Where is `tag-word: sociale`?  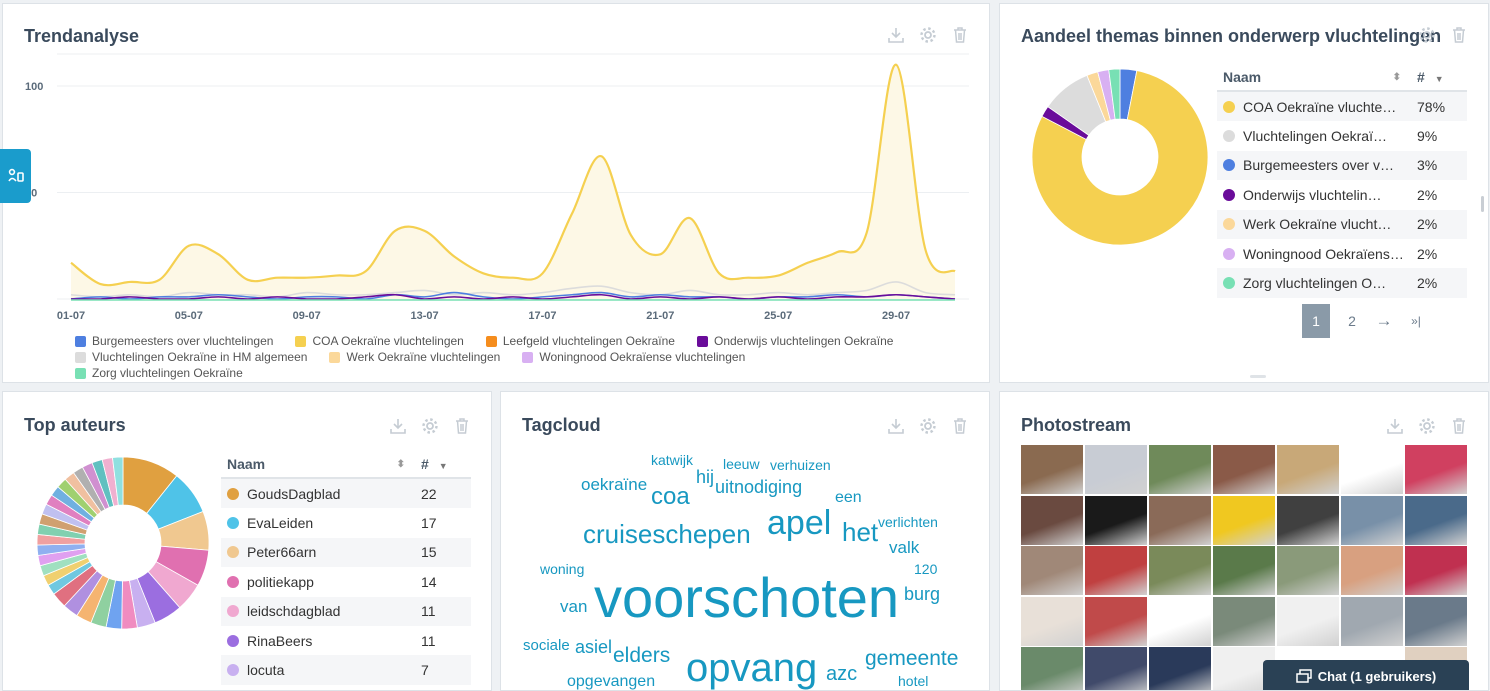 tag-word: sociale is located at coordinates (546, 645).